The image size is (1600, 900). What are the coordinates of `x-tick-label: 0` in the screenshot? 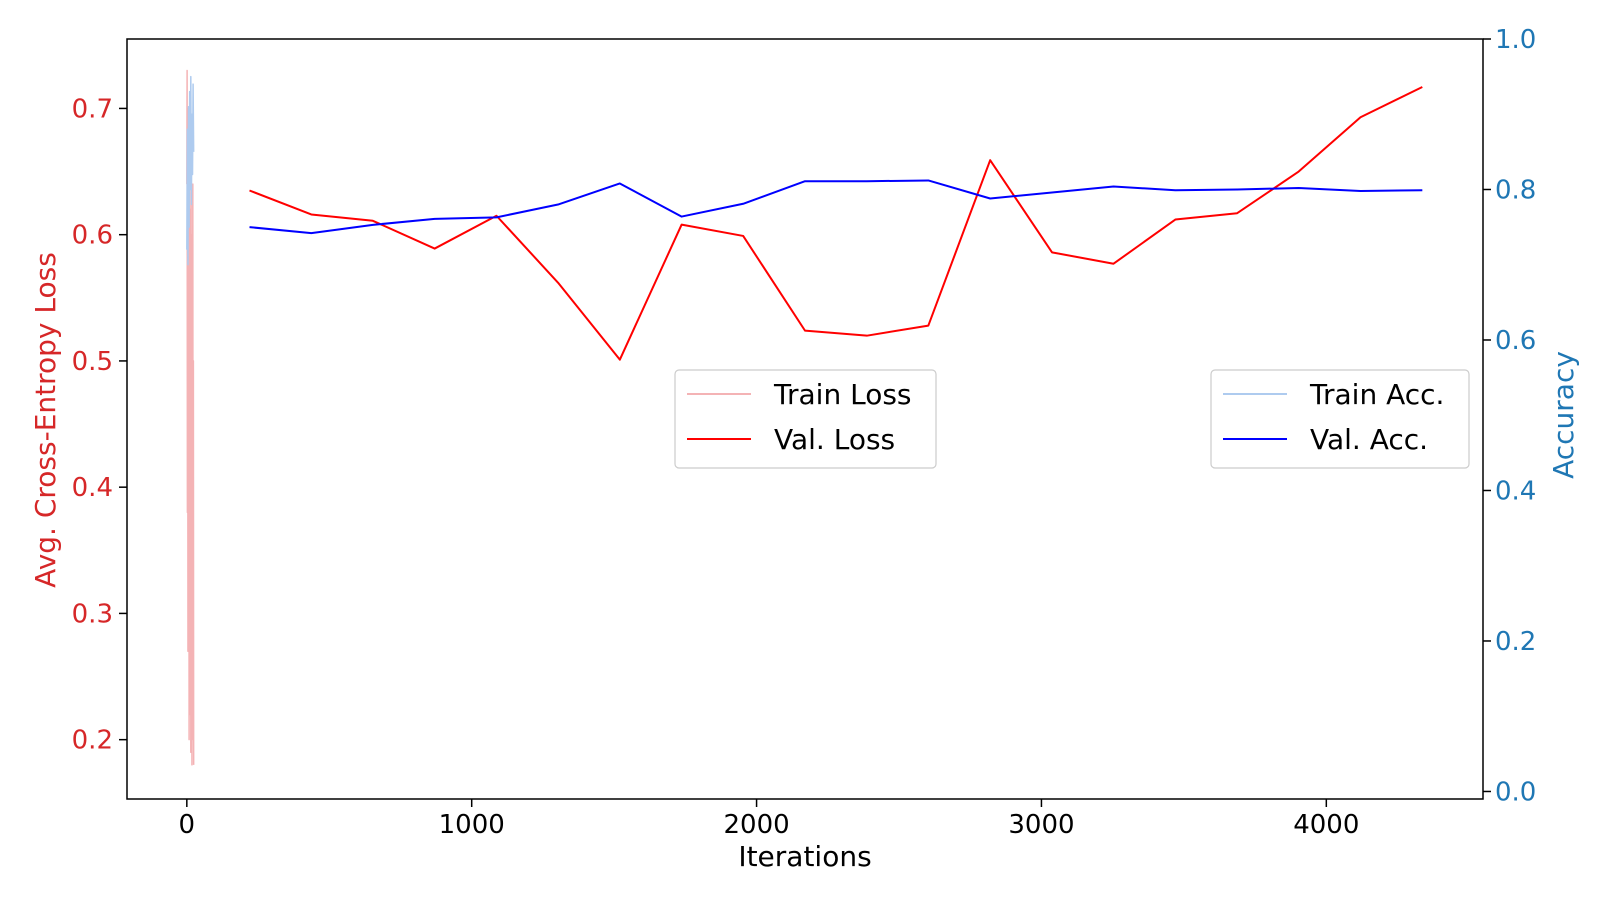 It's located at (187, 825).